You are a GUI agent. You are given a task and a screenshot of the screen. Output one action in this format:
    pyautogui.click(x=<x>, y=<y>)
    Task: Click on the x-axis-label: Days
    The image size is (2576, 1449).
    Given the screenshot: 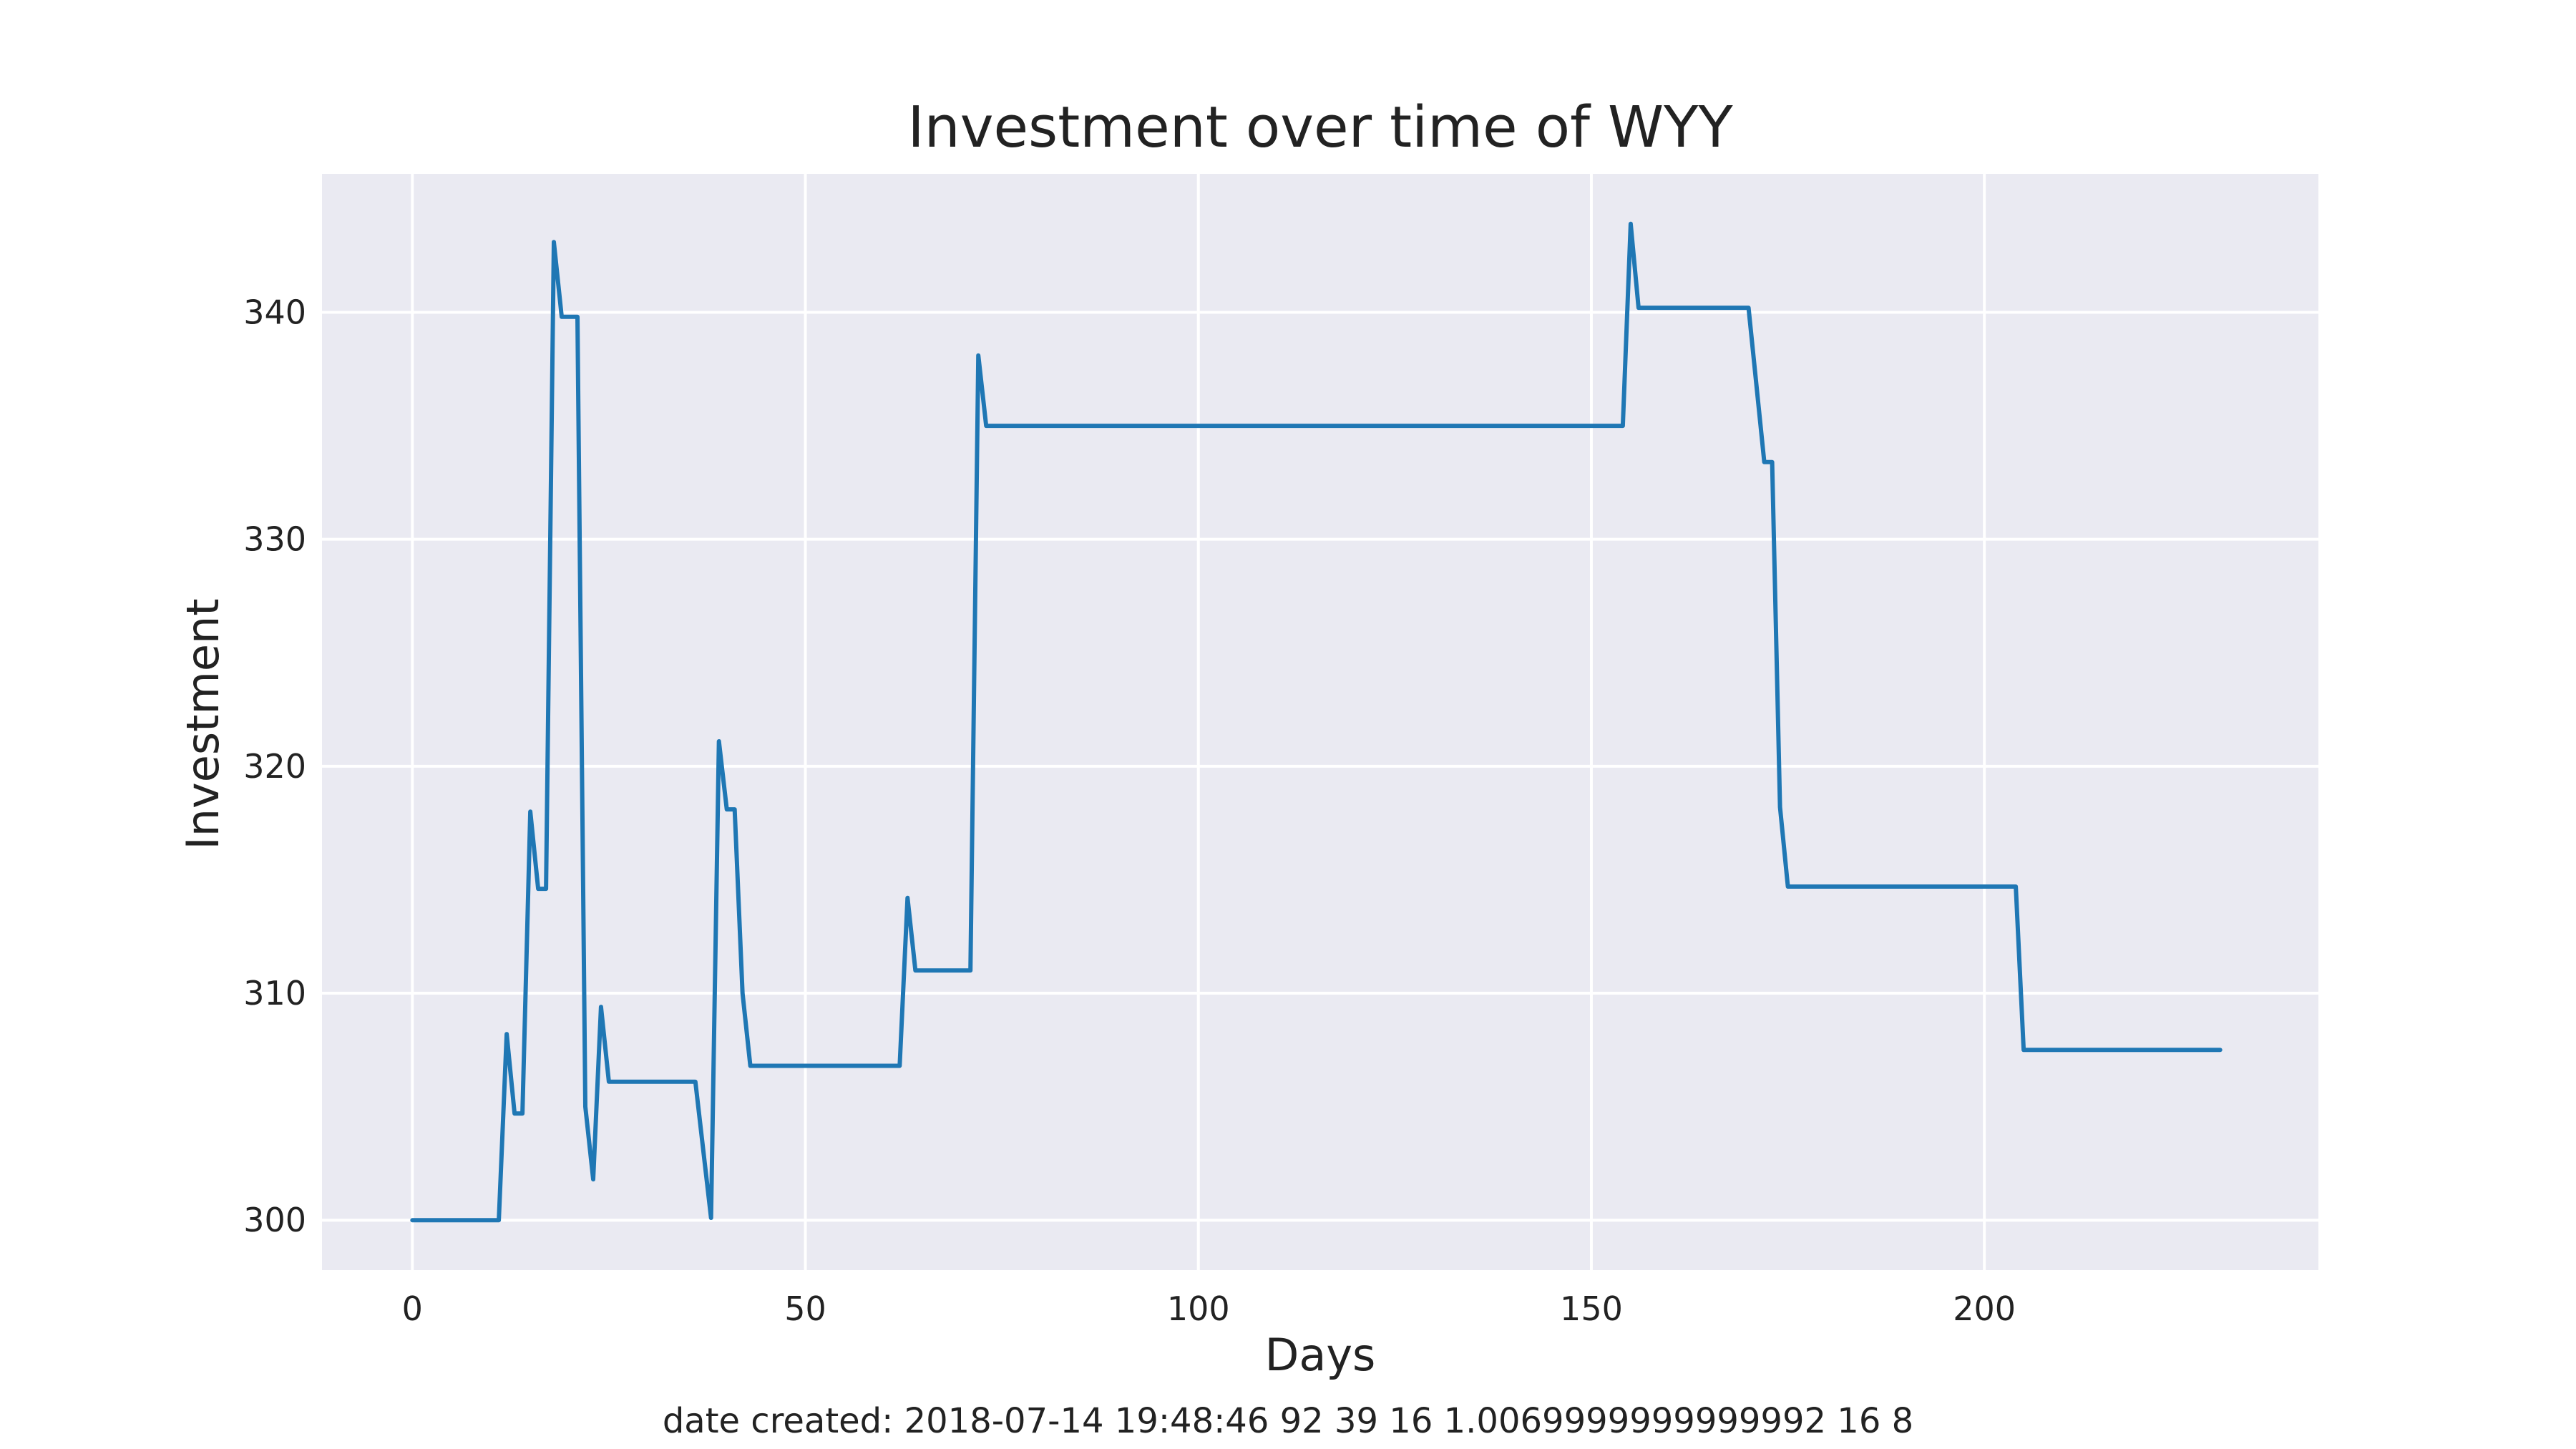 What is the action you would take?
    pyautogui.click(x=1320, y=1355)
    